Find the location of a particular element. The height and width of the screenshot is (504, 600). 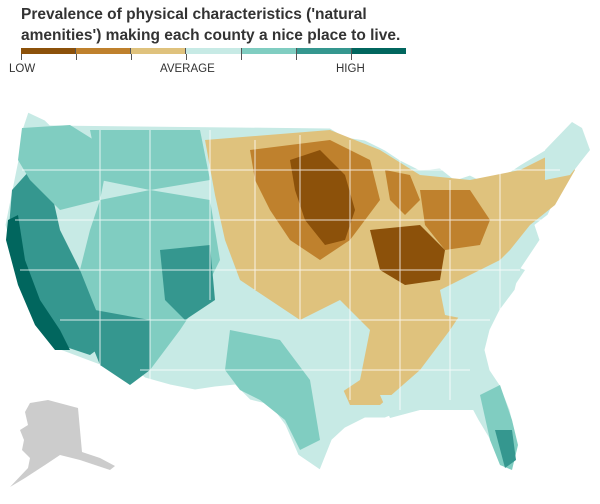

alaska is located at coordinates (62, 443).